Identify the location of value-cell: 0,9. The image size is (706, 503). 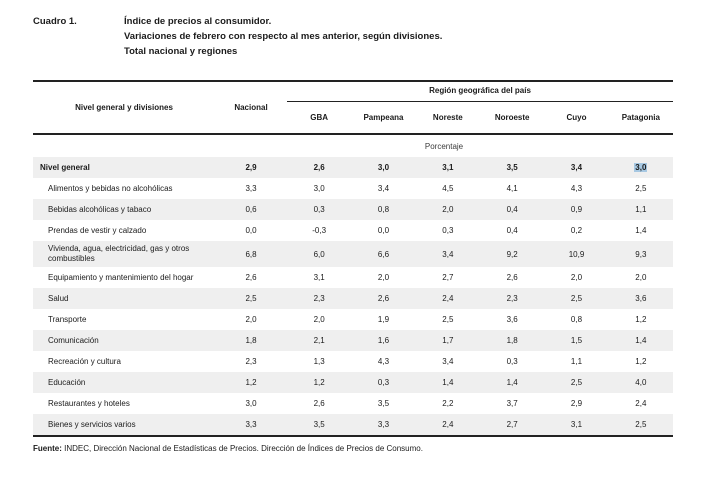
(576, 209).